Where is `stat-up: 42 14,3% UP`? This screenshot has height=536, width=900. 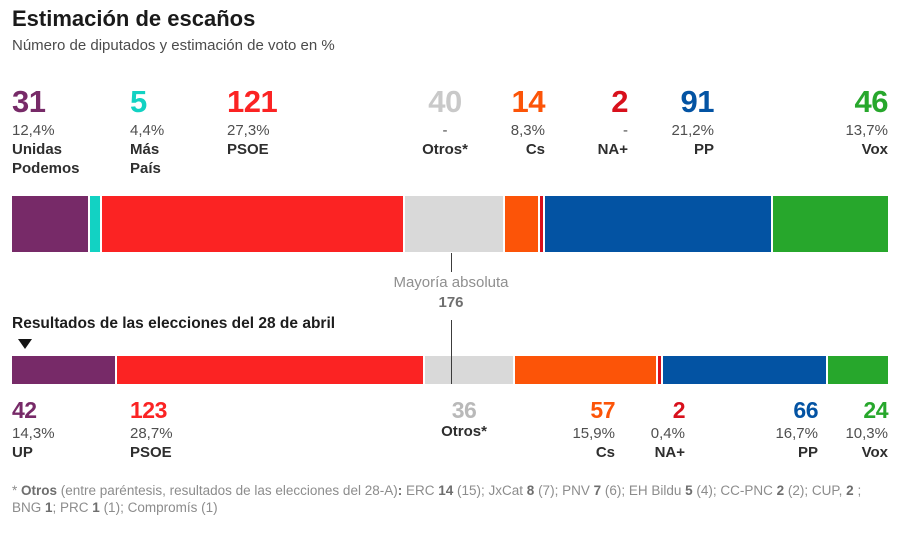 stat-up: 42 14,3% UP is located at coordinates (33, 430).